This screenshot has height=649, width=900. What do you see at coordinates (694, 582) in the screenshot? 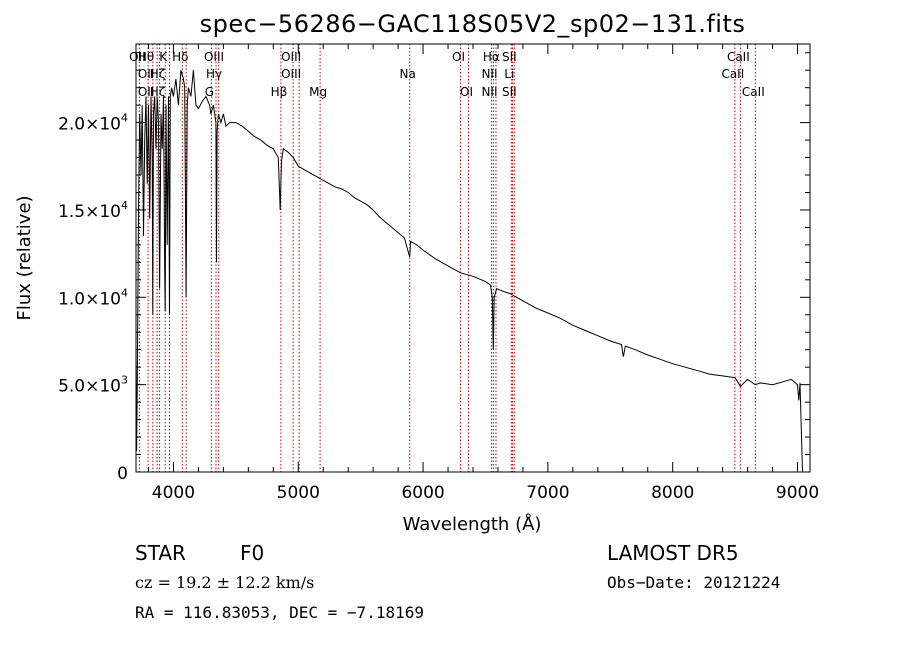
I see `observation-date: Obs−Date: 20121224` at bounding box center [694, 582].